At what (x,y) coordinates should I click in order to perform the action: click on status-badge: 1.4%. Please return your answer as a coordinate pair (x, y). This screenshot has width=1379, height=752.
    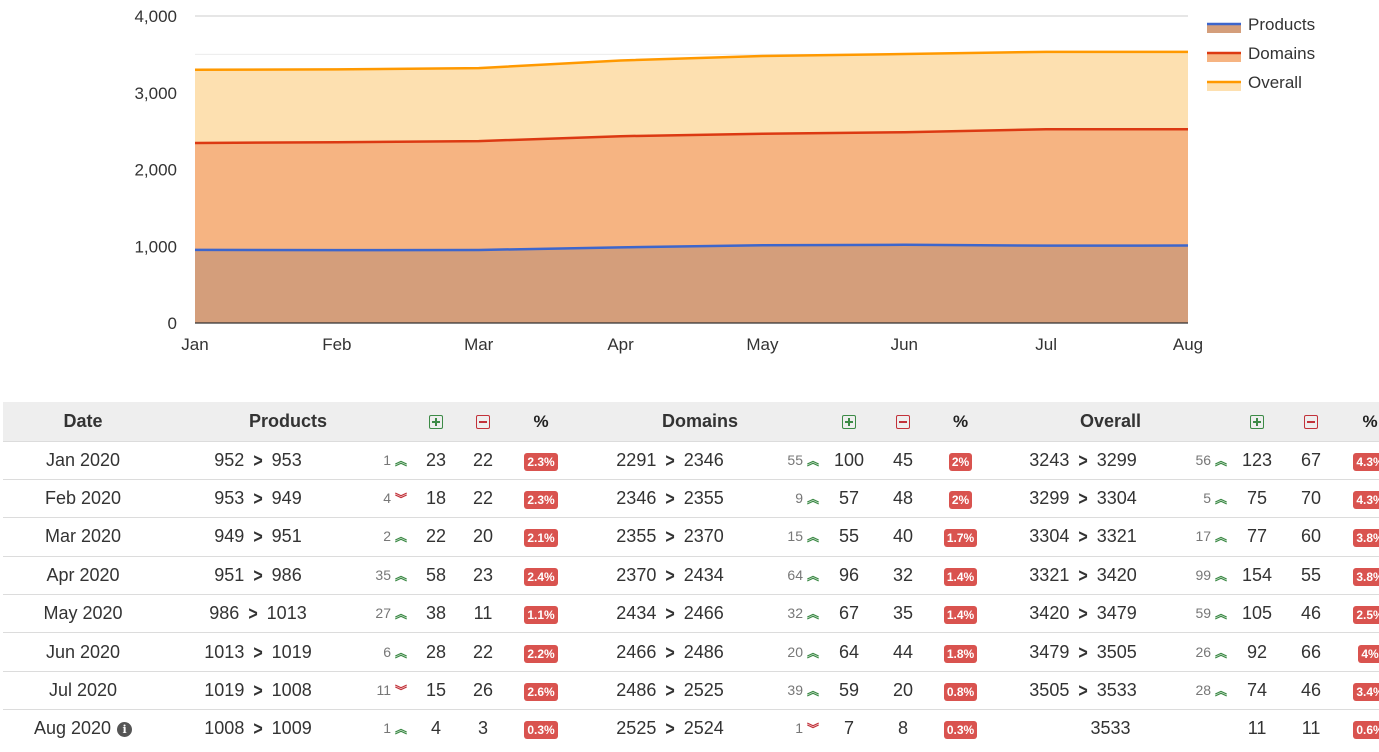
    Looking at the image, I should click on (960, 576).